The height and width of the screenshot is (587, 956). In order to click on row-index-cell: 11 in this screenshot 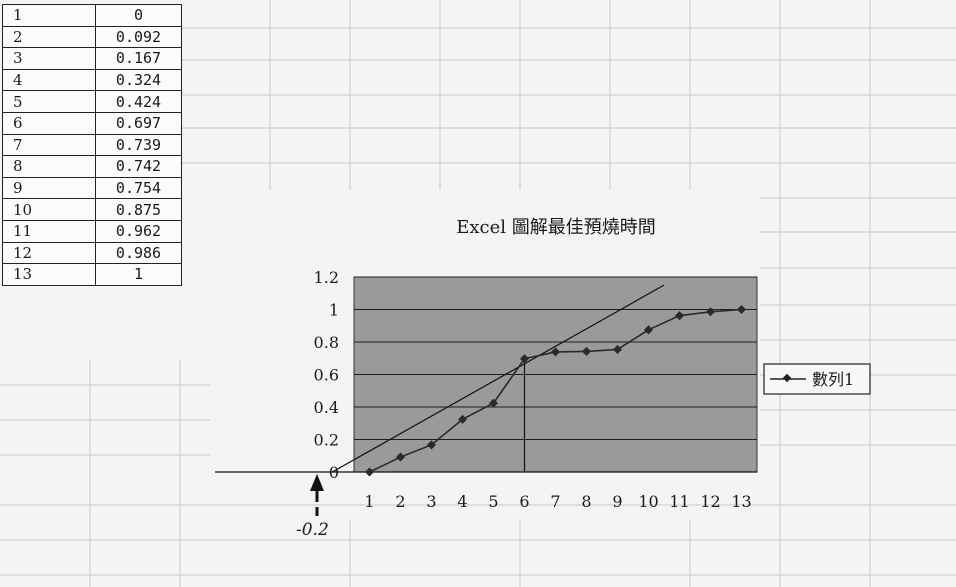, I will do `click(49, 231)`.